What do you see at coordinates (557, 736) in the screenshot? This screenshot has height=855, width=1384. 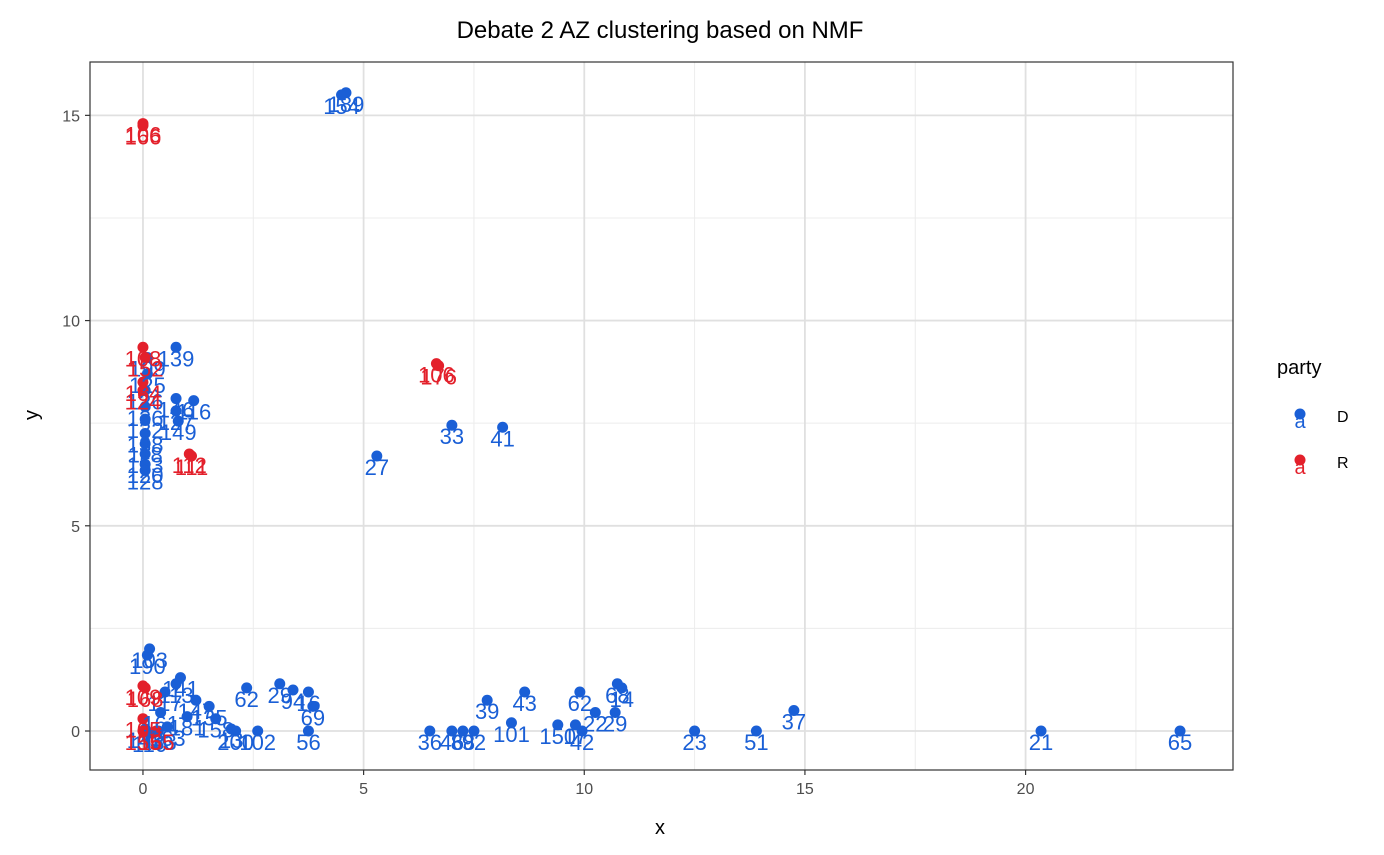 I see `point-label: 150` at bounding box center [557, 736].